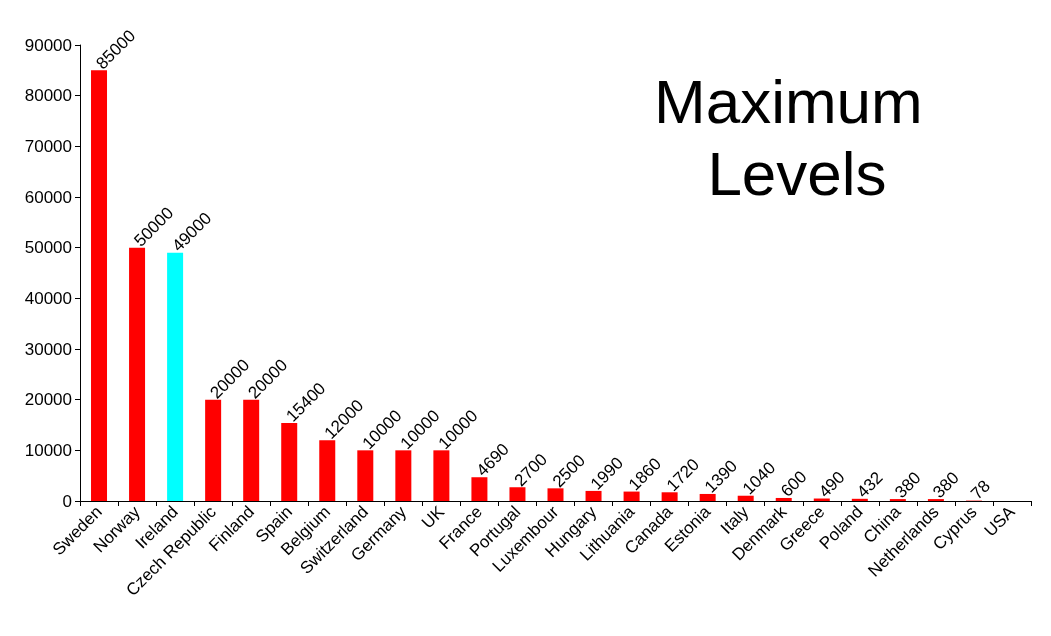 The width and height of the screenshot is (1051, 636). Describe the element at coordinates (48, 400) in the screenshot. I see `y-tick-label: 20000` at that location.